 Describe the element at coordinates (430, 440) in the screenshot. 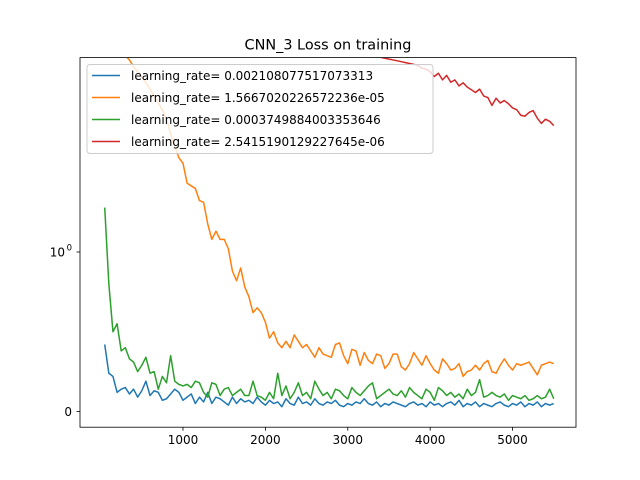

I see `x-tick-label: 4000` at that location.